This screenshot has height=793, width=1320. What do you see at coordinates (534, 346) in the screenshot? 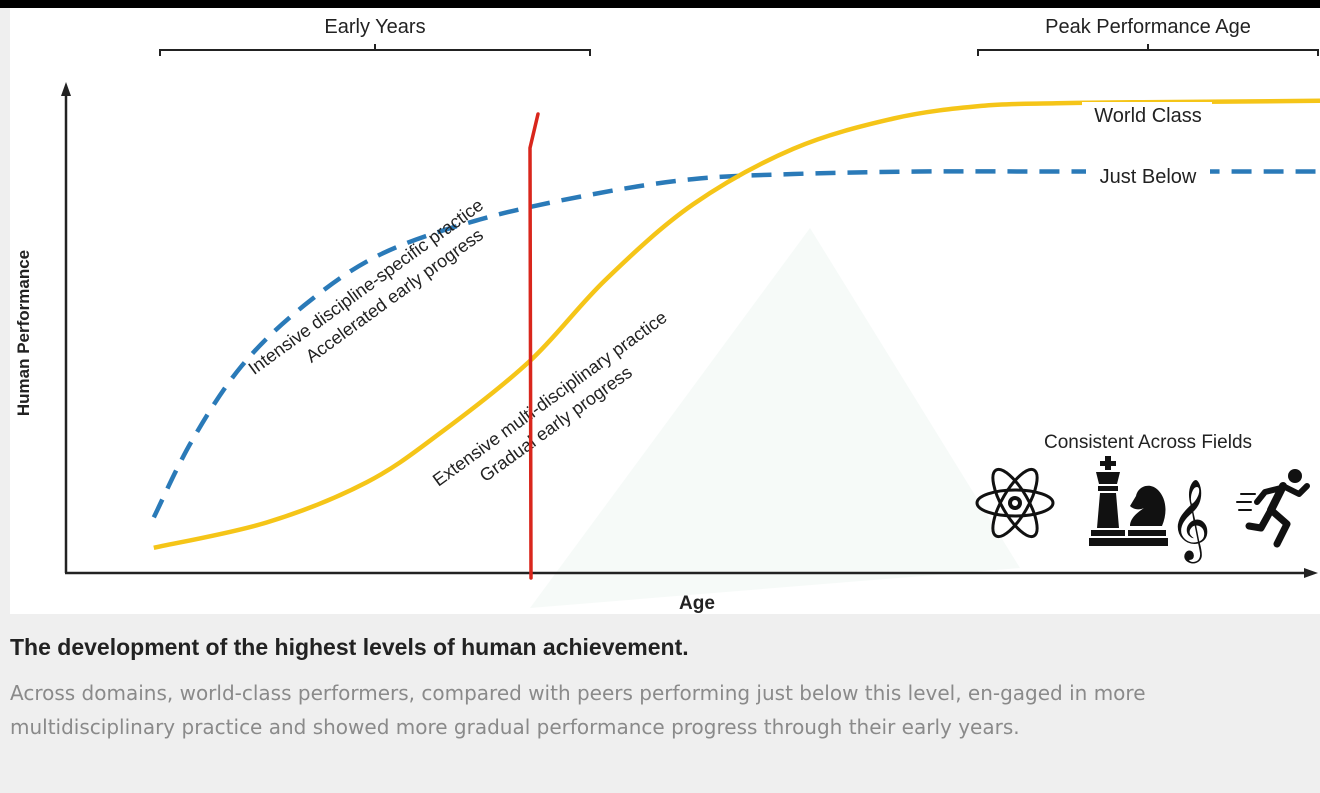
I see `red-marker-line` at bounding box center [534, 346].